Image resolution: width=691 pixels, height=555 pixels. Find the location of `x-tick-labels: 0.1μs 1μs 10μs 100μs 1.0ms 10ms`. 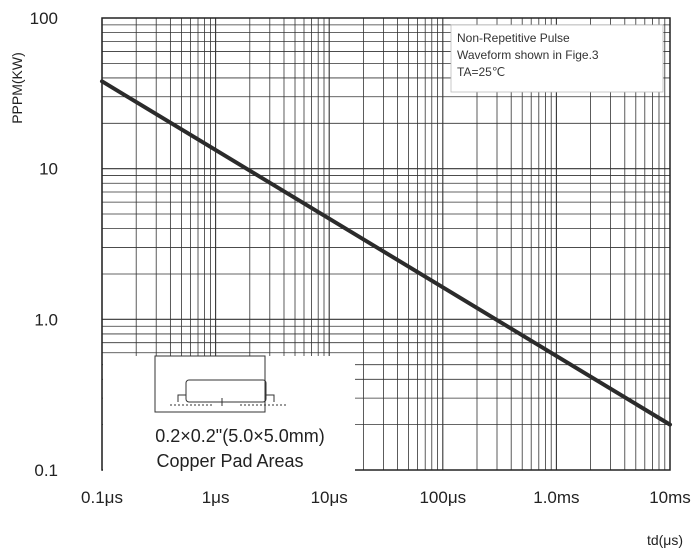

x-tick-labels: 0.1μs 1μs 10μs 100μs 1.0ms 10ms is located at coordinates (386, 497).